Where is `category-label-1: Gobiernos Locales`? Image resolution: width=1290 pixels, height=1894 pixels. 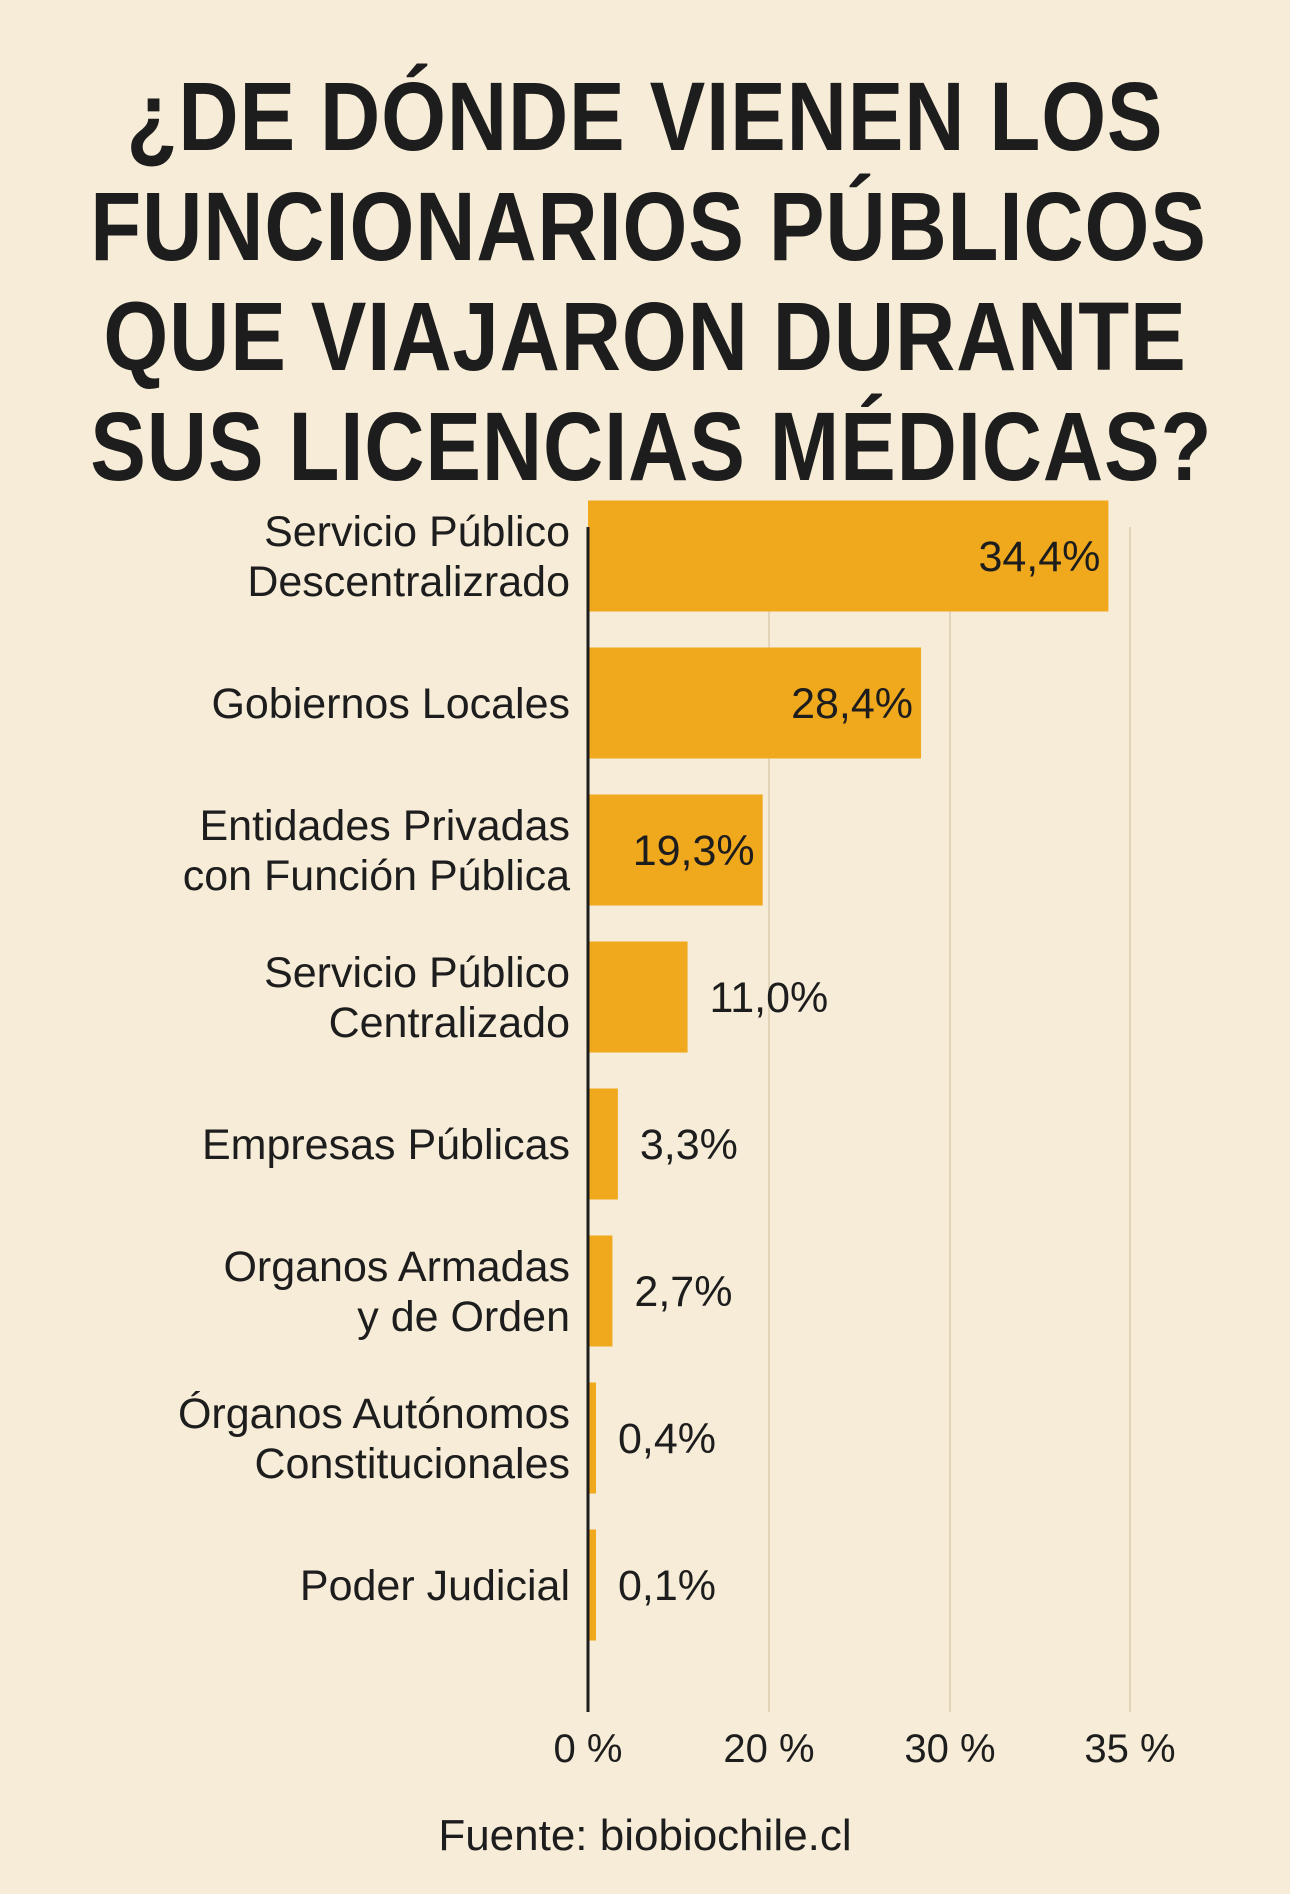
category-label-1: Gobiernos Locales is located at coordinates (390, 704).